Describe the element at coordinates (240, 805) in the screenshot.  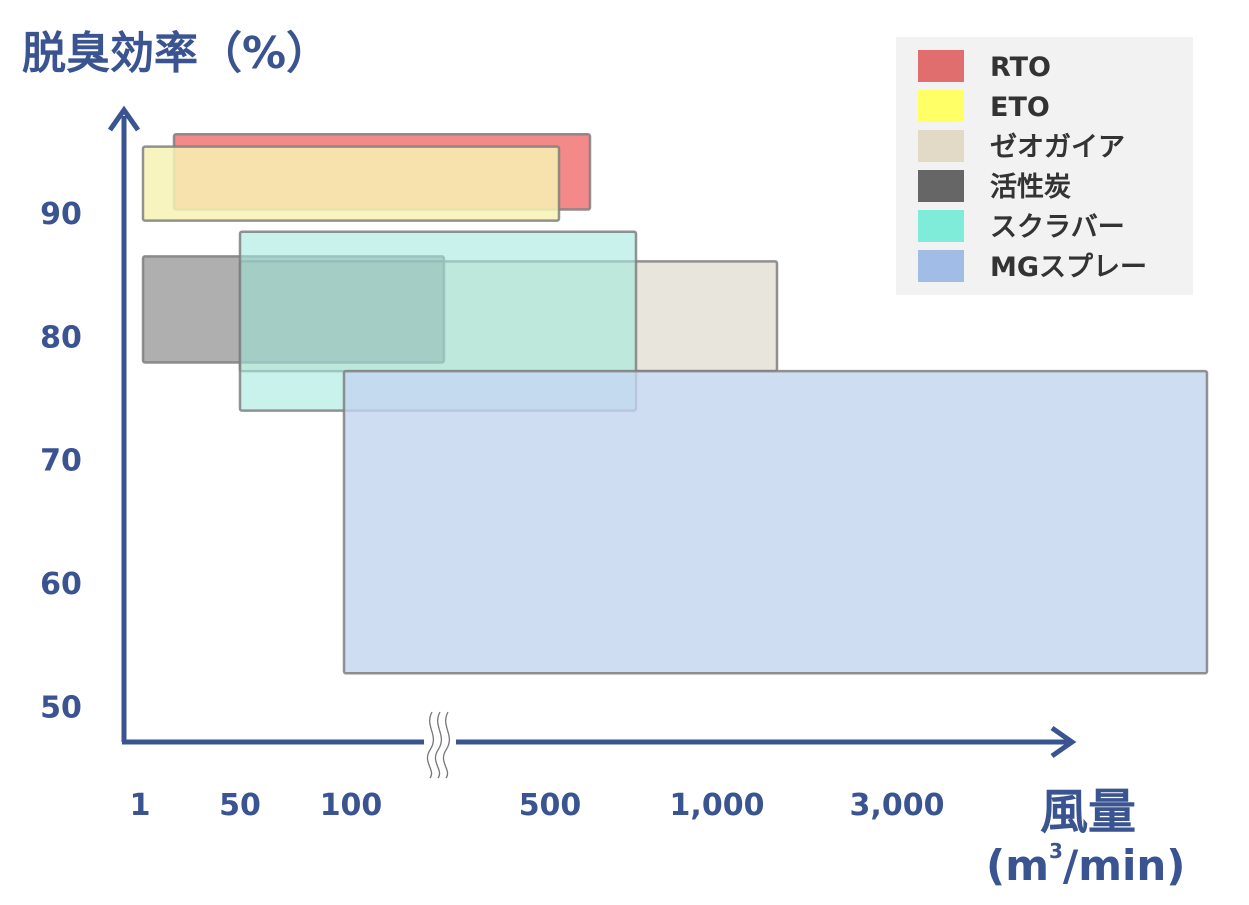
I see `x-tick-50: 50` at that location.